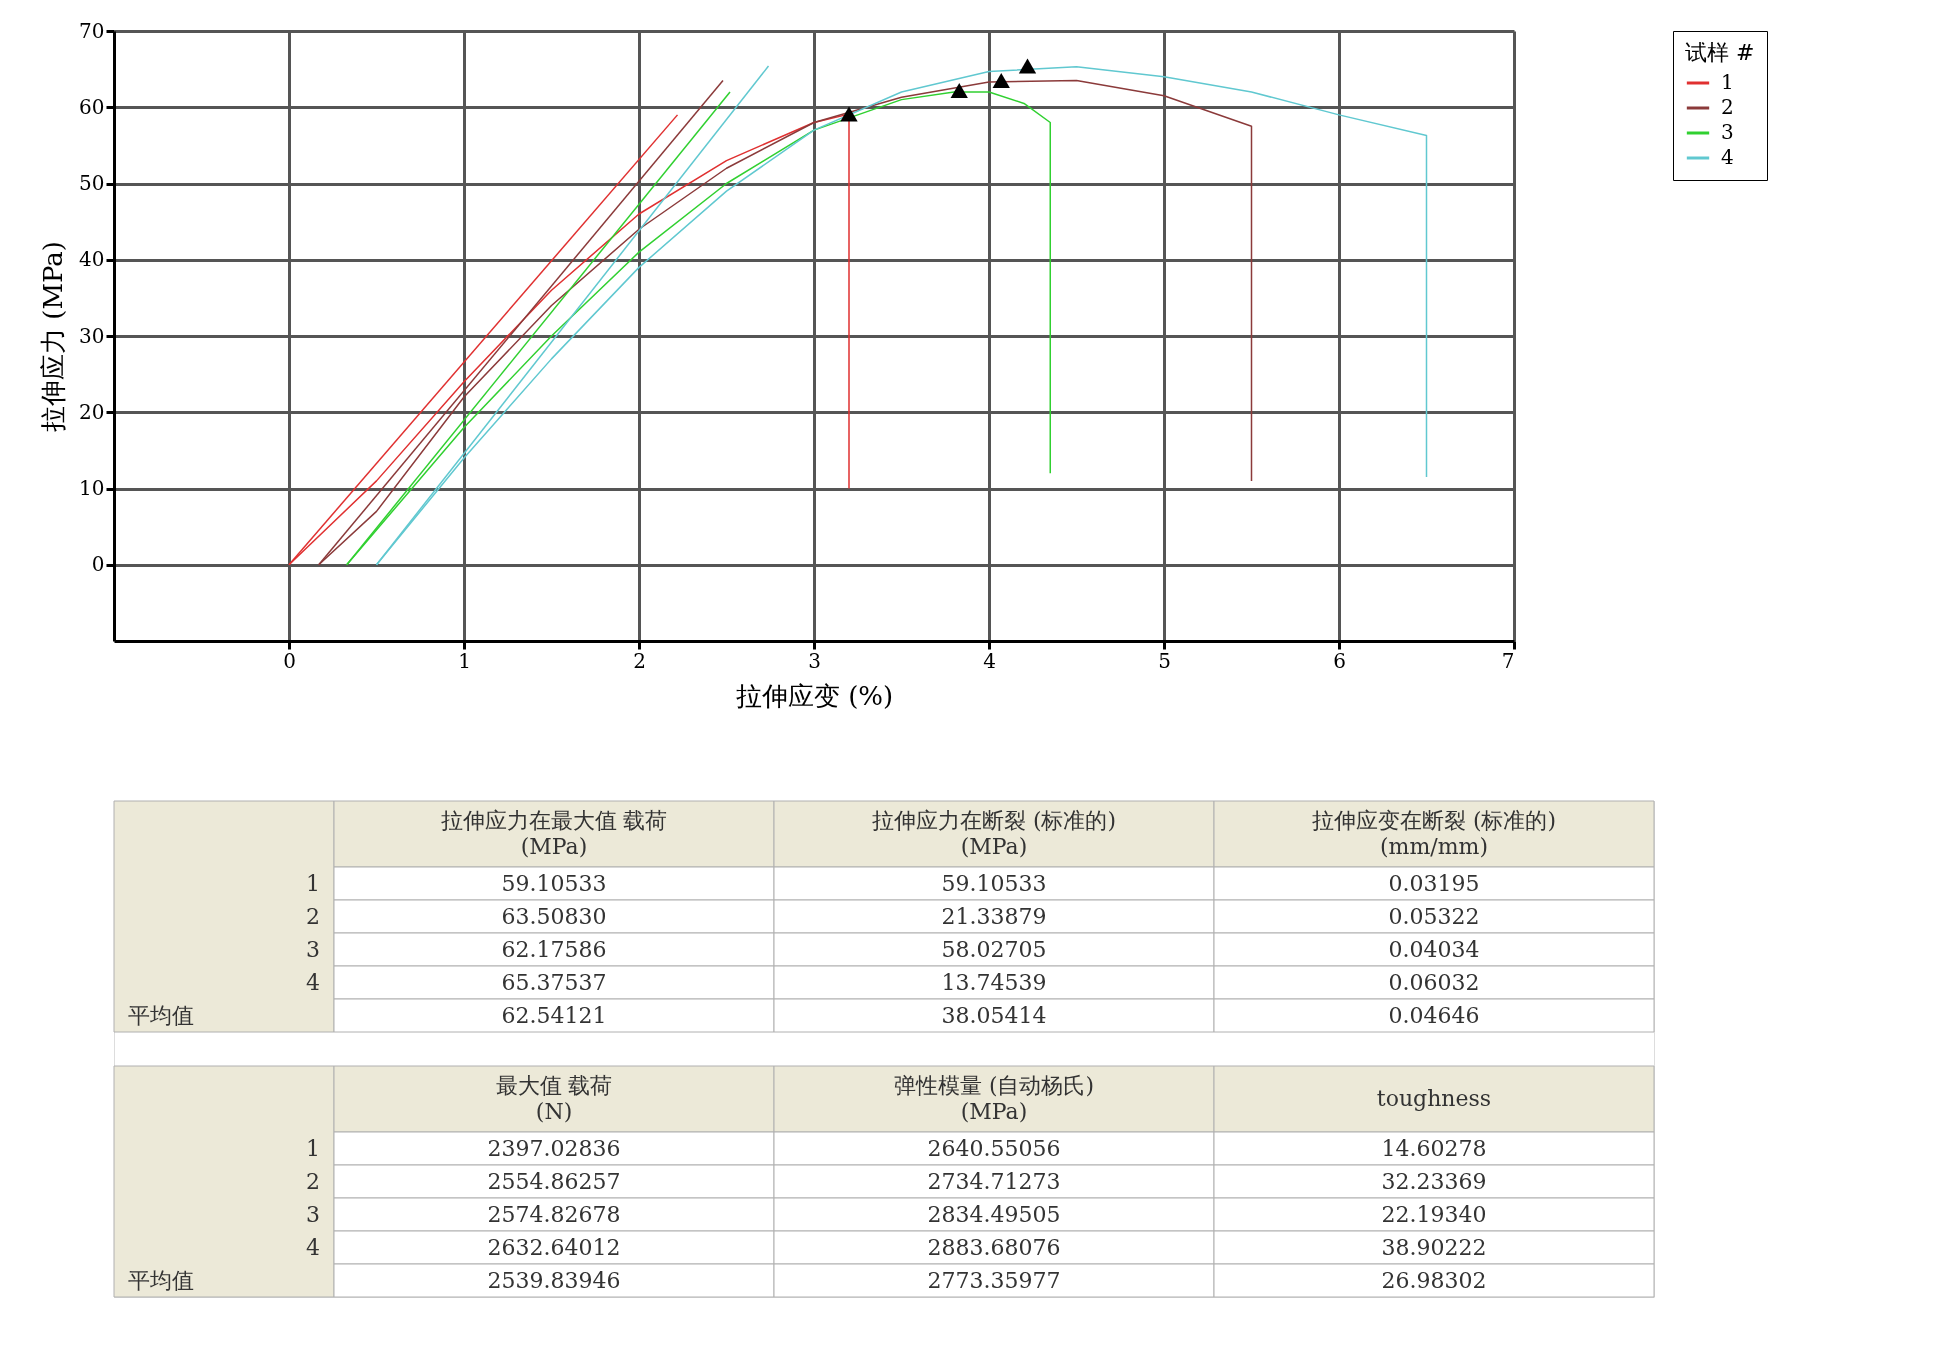  I want to click on x-tick-label: 3, so click(814, 660).